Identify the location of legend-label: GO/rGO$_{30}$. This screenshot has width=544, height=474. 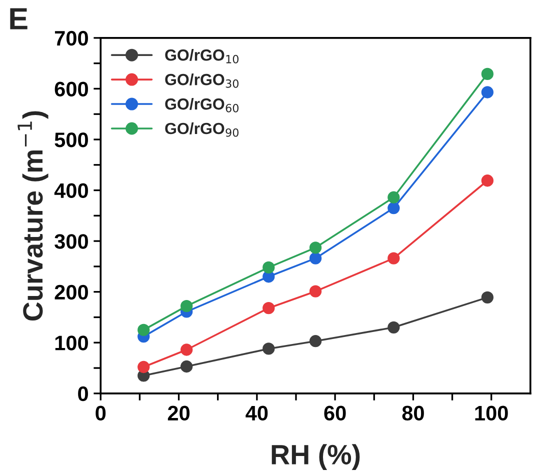
(202, 80).